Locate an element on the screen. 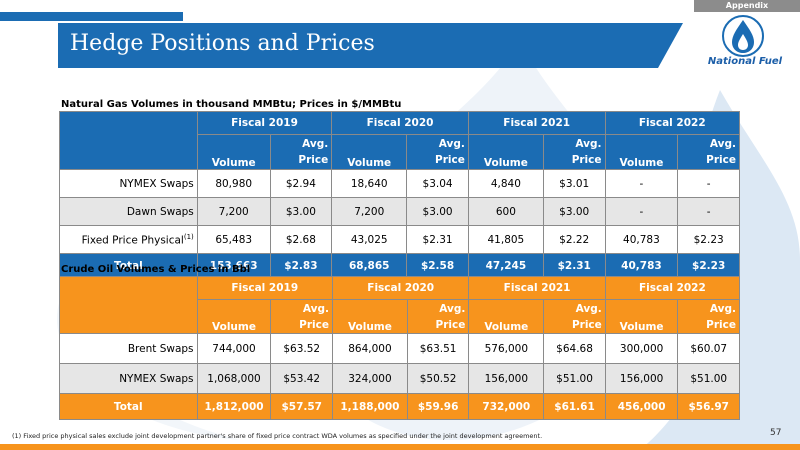 This screenshot has width=800, height=450. cell: $2.83 is located at coordinates (301, 266).